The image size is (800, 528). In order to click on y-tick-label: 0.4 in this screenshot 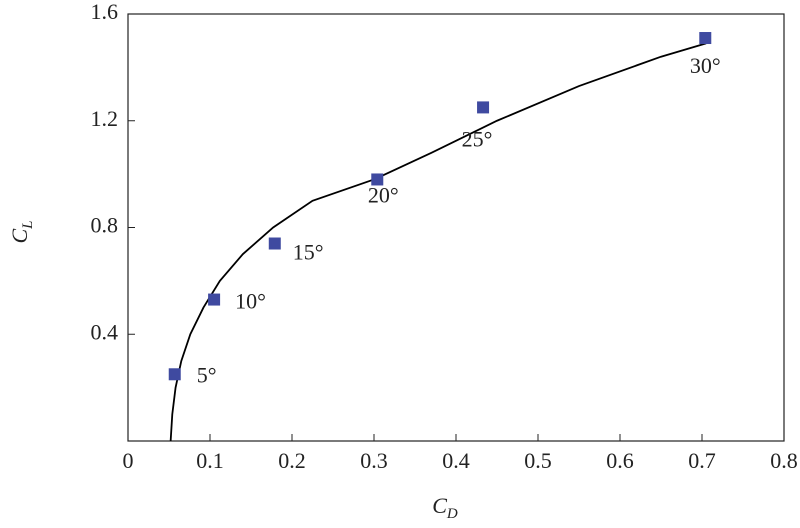, I will do `click(105, 331)`.